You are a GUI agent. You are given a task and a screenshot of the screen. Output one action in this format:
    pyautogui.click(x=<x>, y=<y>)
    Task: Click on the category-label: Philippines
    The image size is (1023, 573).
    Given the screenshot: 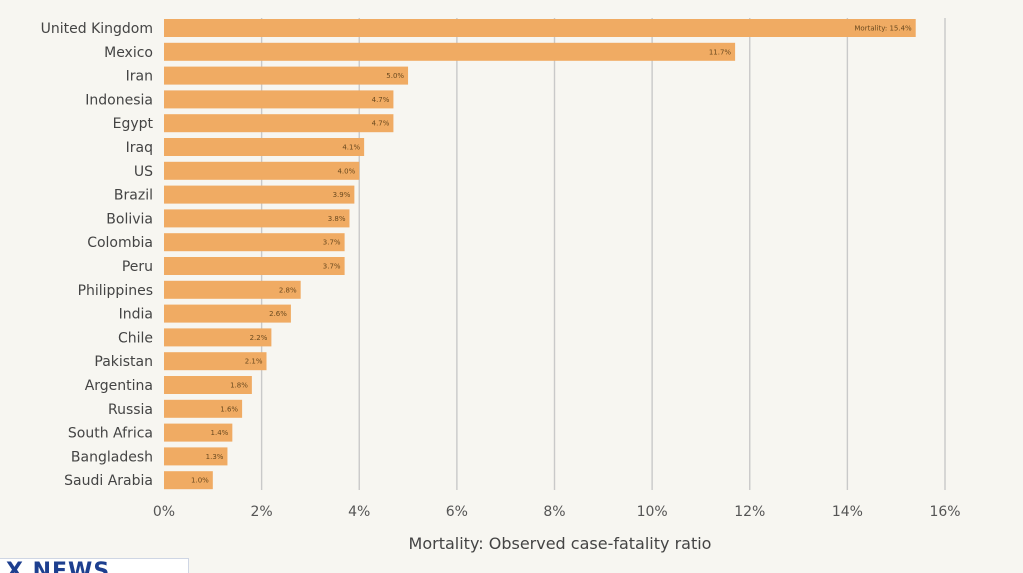 What is the action you would take?
    pyautogui.click(x=115, y=291)
    